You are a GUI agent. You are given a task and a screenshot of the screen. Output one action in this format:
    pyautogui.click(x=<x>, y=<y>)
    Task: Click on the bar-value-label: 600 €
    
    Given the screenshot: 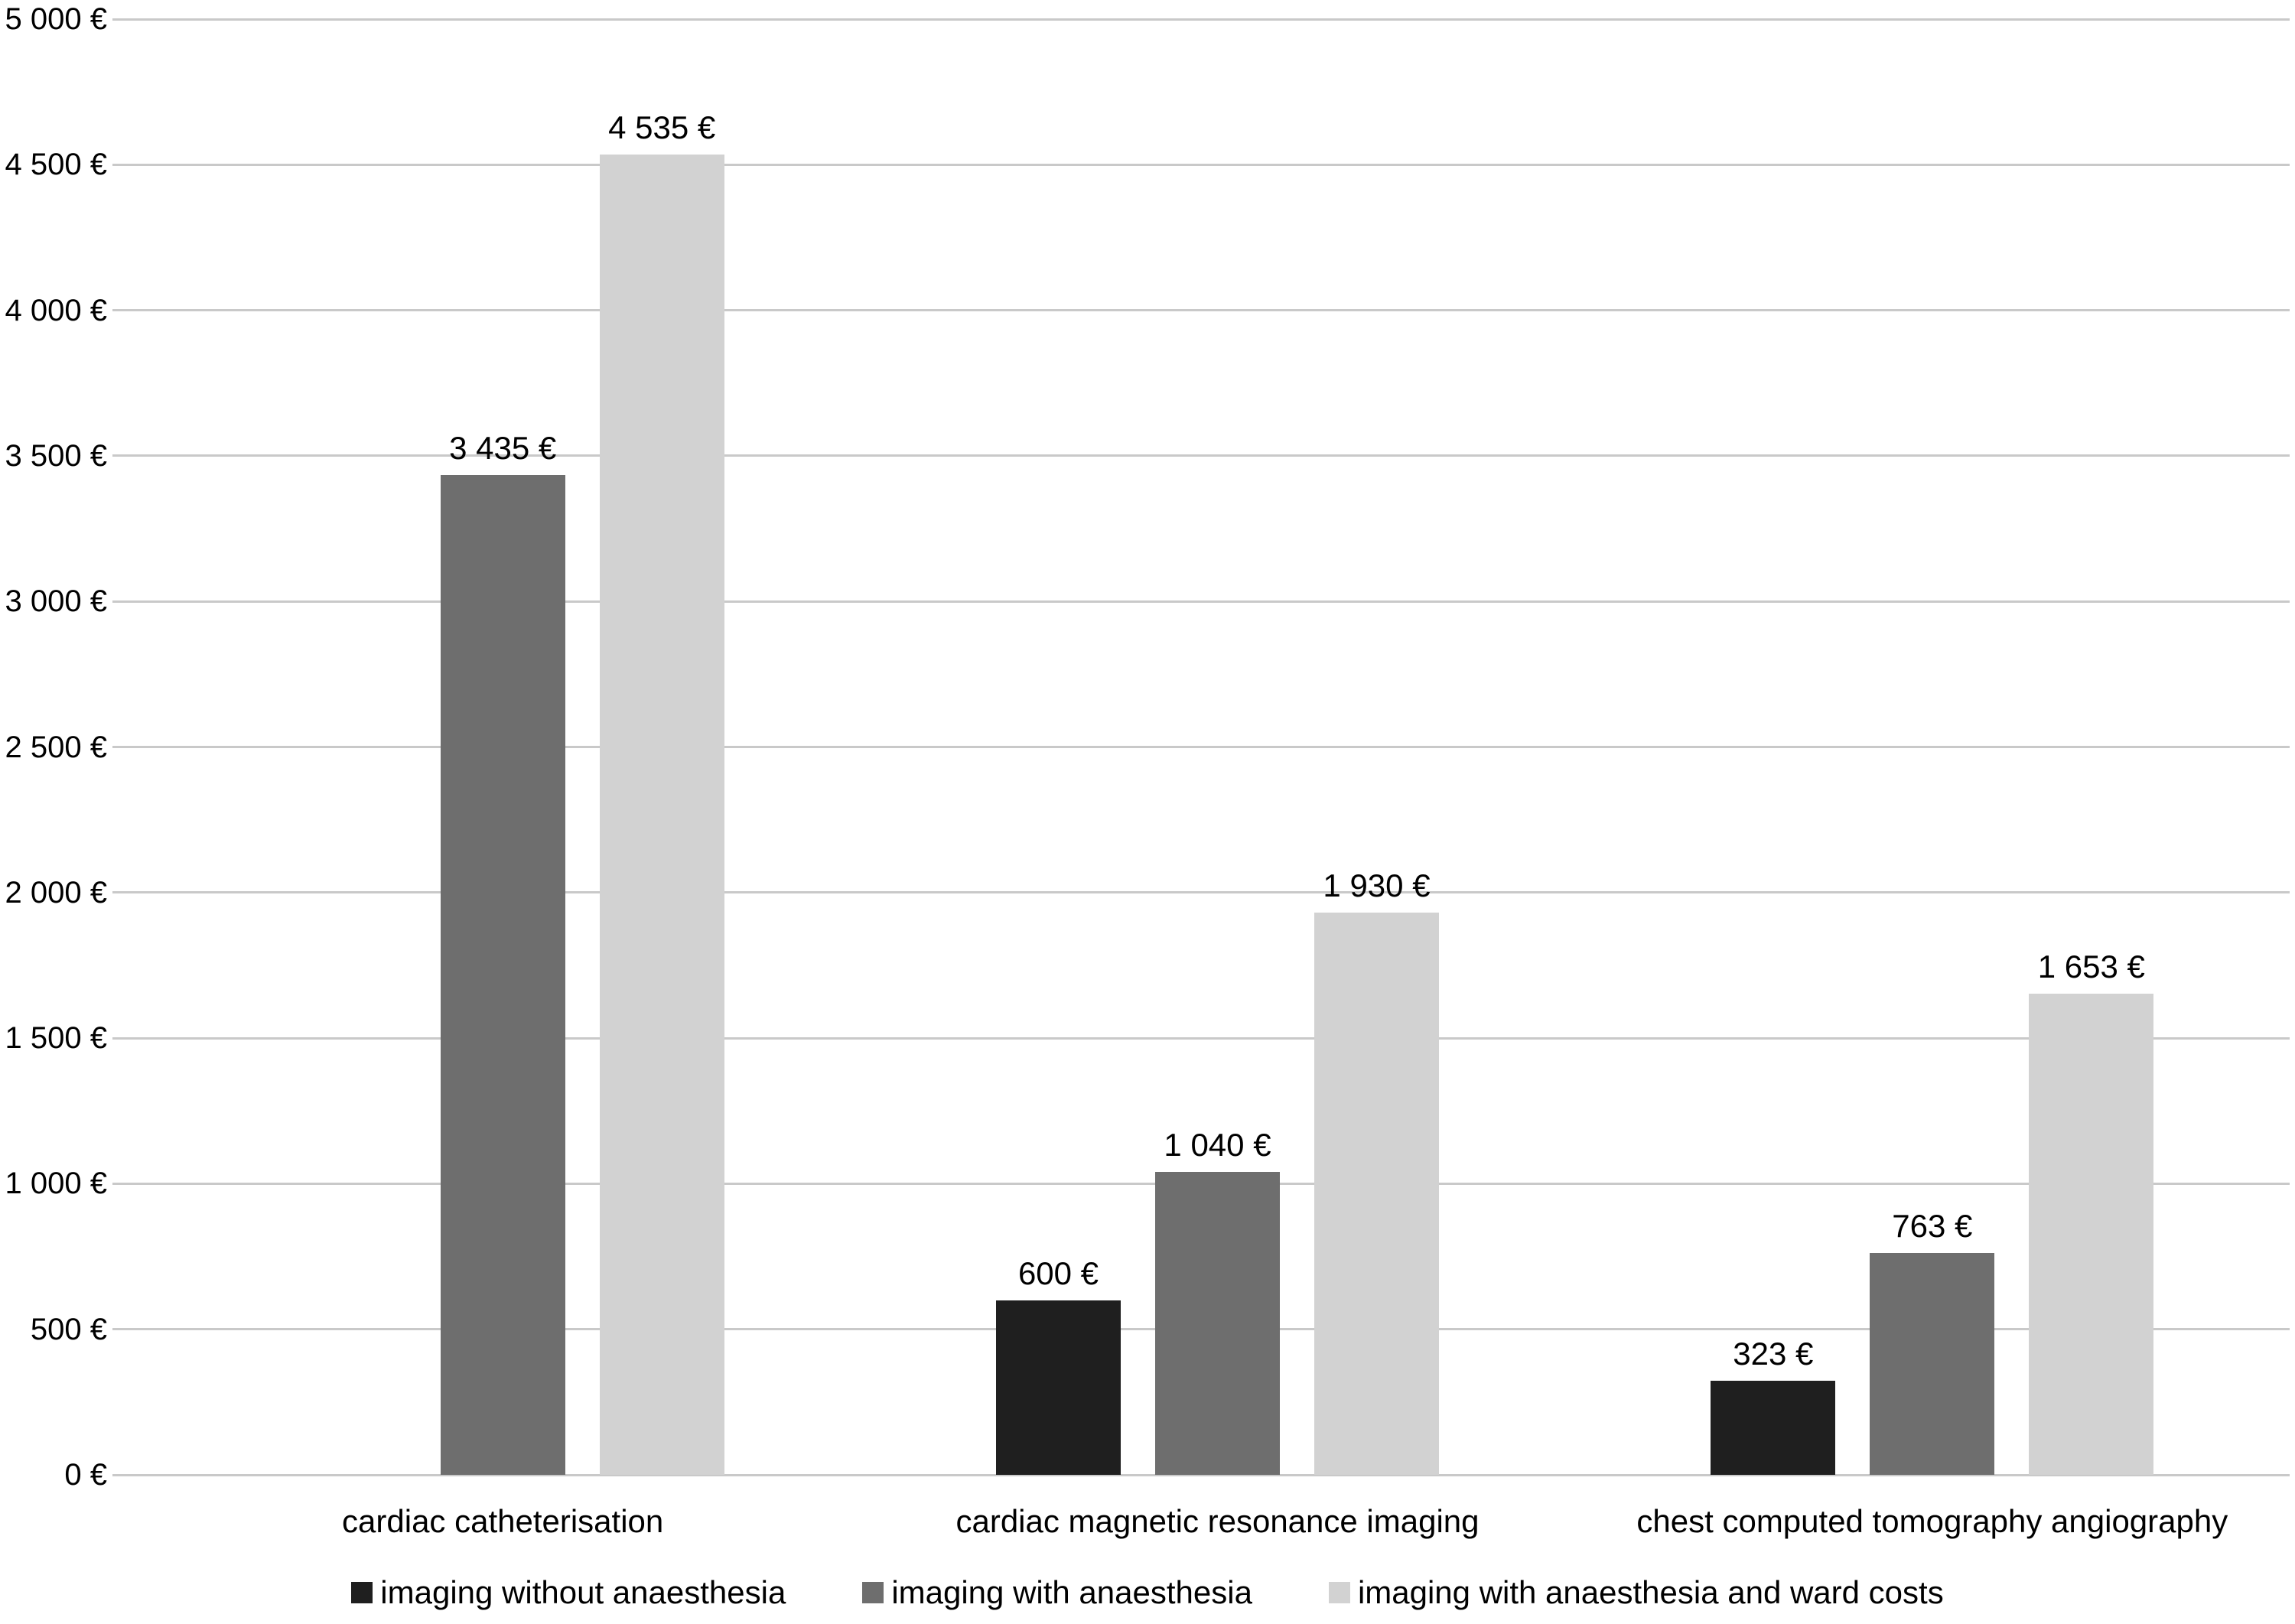 What is the action you would take?
    pyautogui.click(x=1058, y=1273)
    